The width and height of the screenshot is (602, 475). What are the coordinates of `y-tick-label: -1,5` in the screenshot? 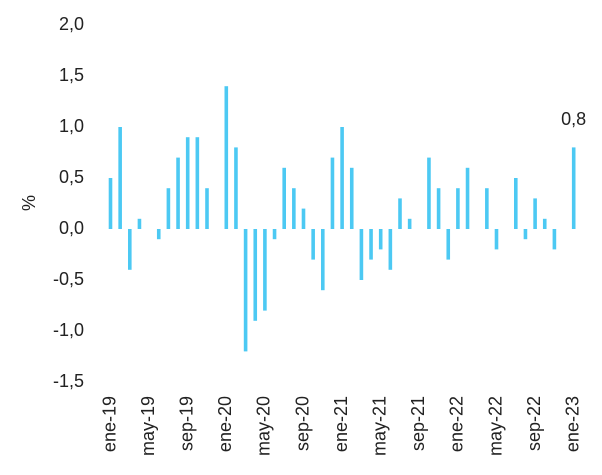 It's located at (68, 381).